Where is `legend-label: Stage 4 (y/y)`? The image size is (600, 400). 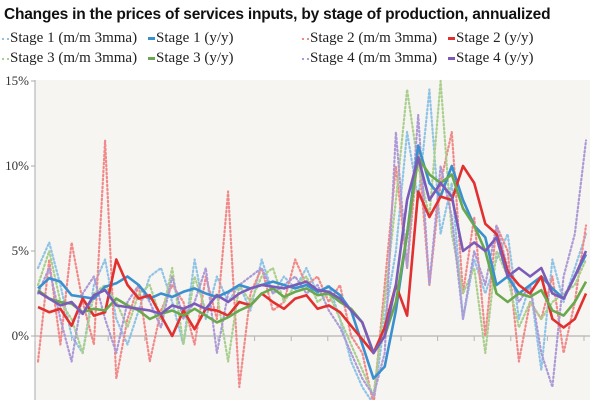
legend-label: Stage 4 (y/y) is located at coordinates (495, 58).